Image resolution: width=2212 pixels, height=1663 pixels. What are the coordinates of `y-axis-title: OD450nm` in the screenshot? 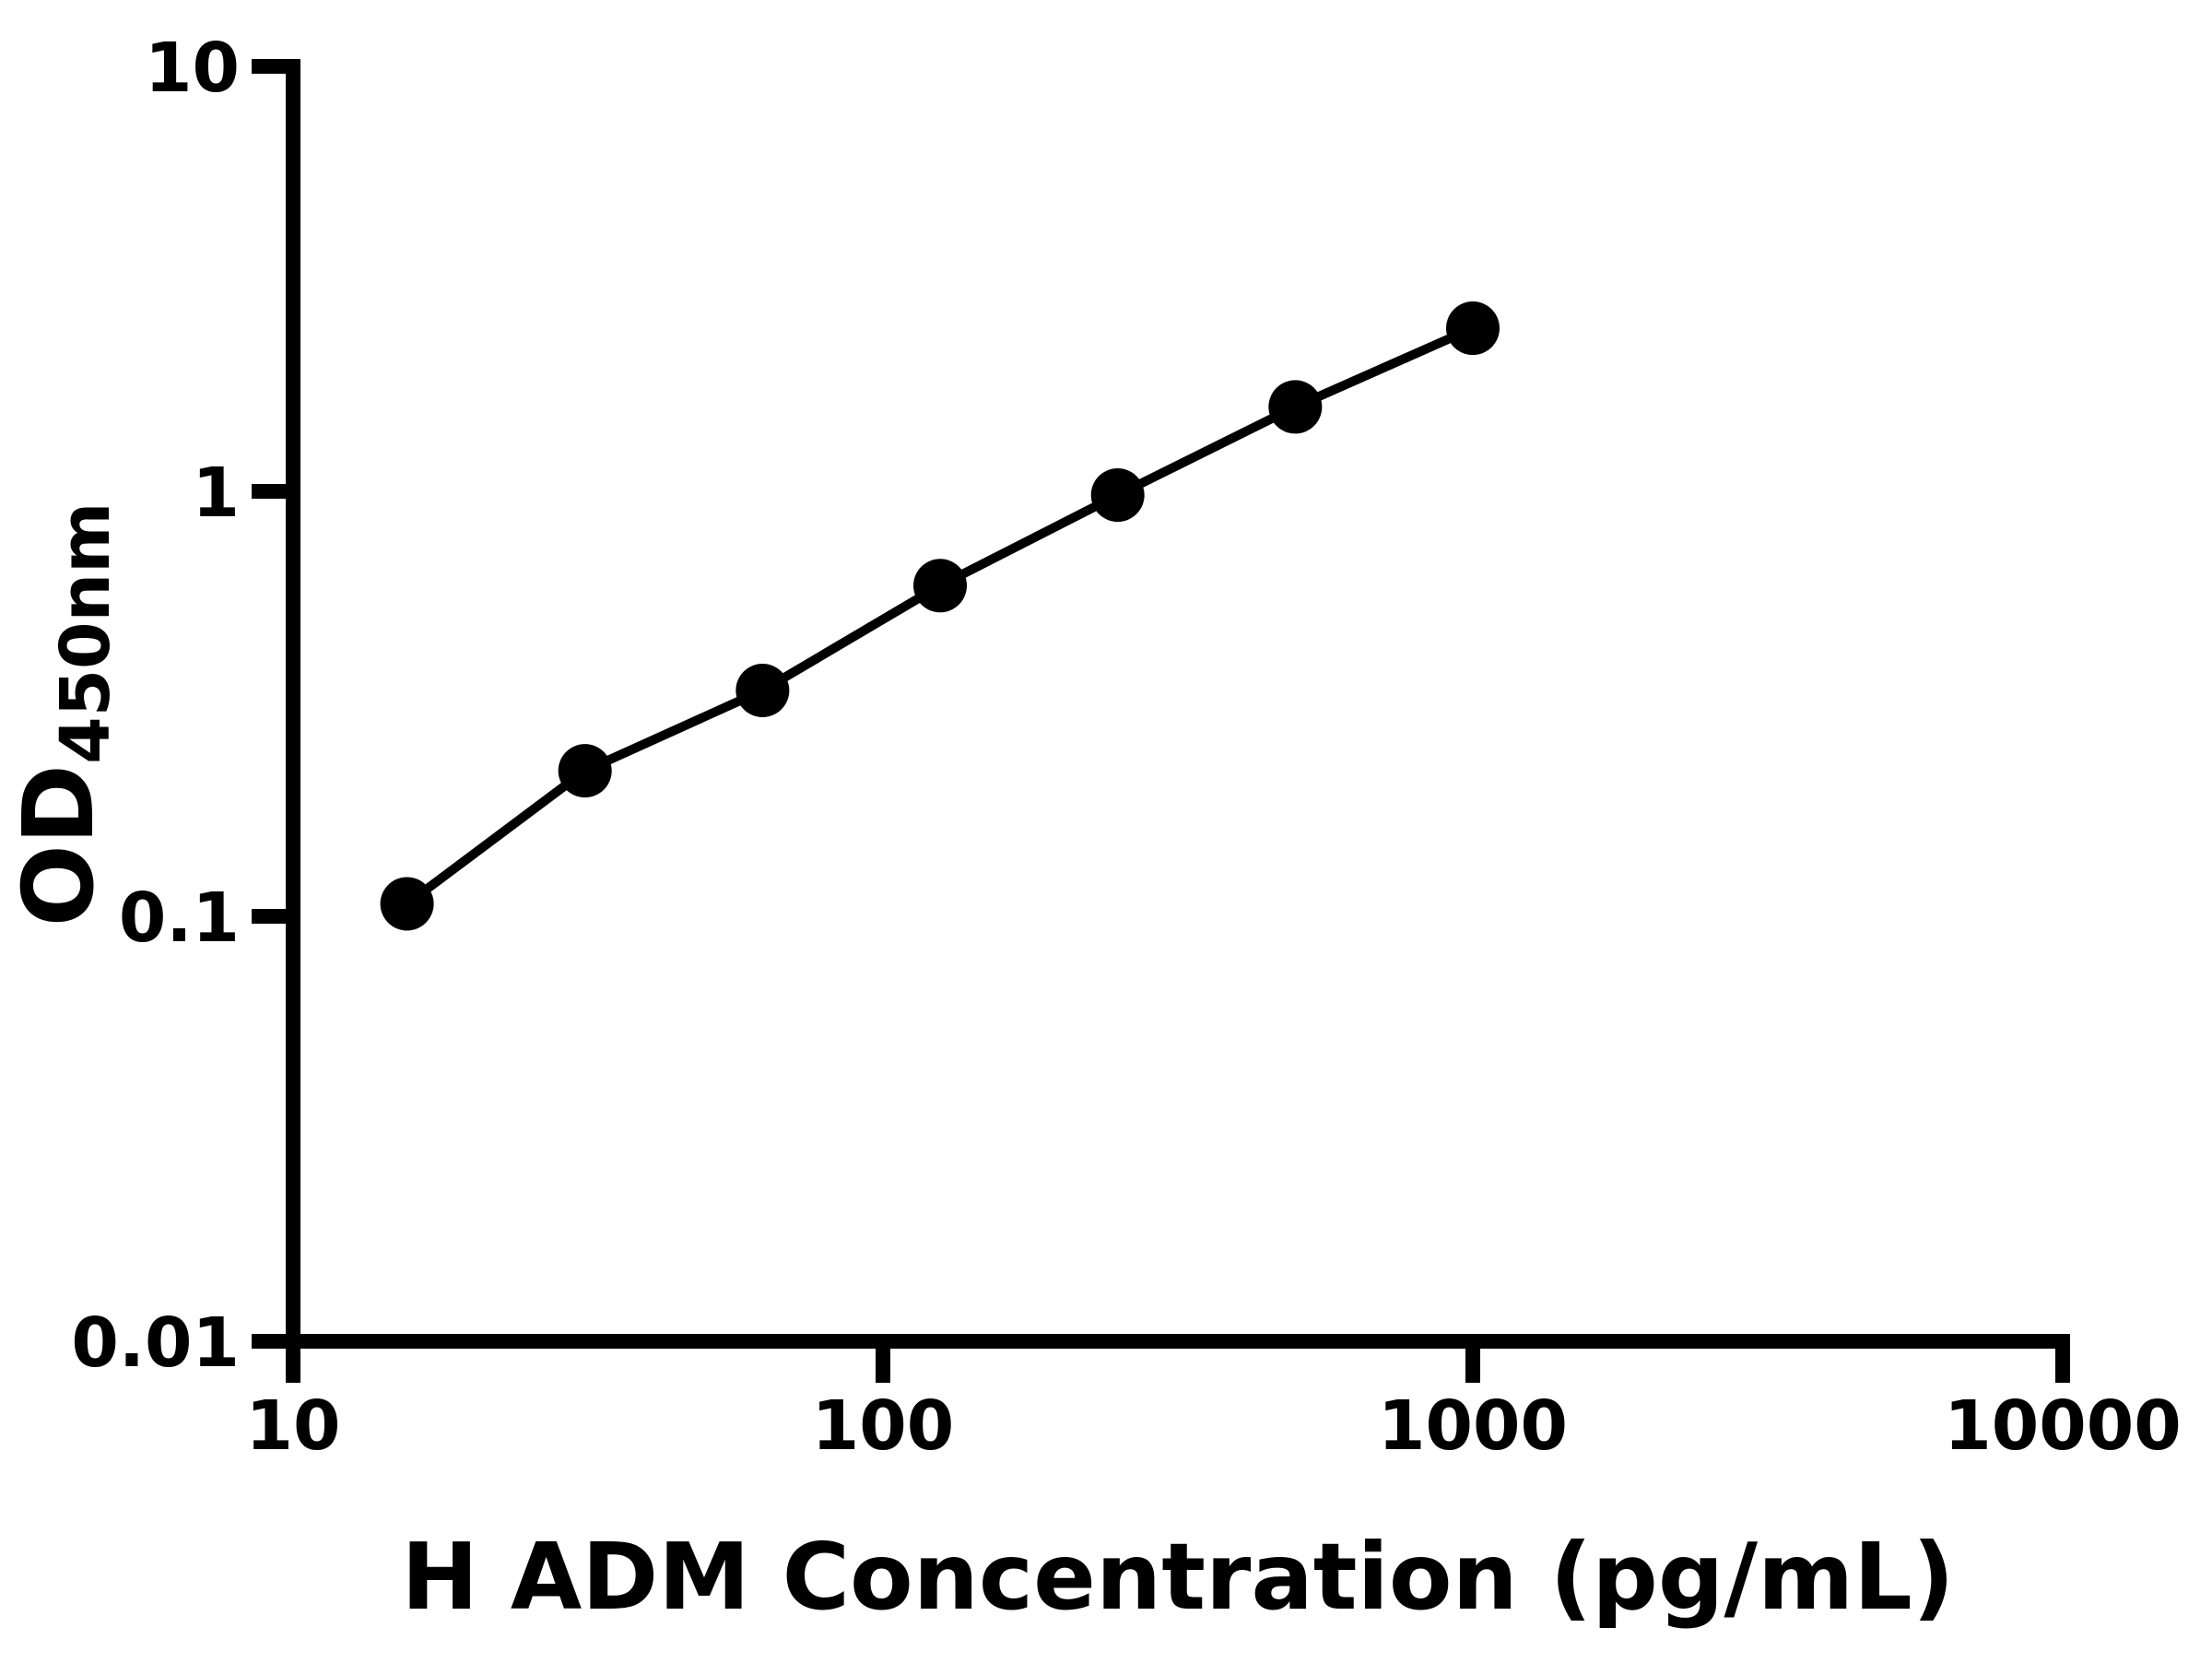 It's located at (64, 714).